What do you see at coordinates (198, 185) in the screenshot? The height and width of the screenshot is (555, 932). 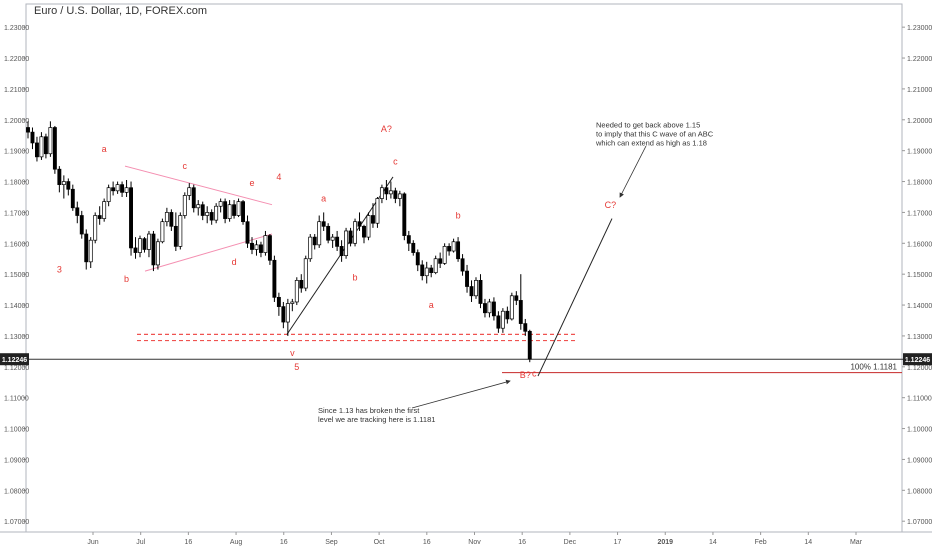 I see `triangle-line` at bounding box center [198, 185].